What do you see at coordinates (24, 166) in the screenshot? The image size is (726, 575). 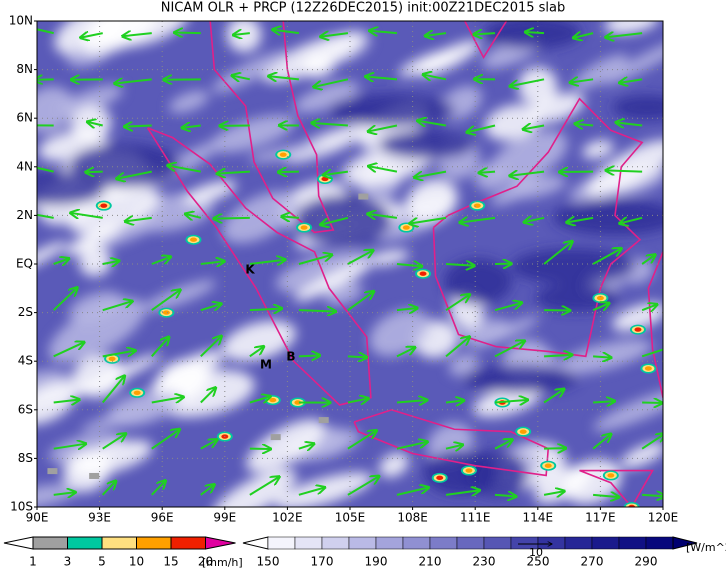 I see `lat-label: 4N` at bounding box center [24, 166].